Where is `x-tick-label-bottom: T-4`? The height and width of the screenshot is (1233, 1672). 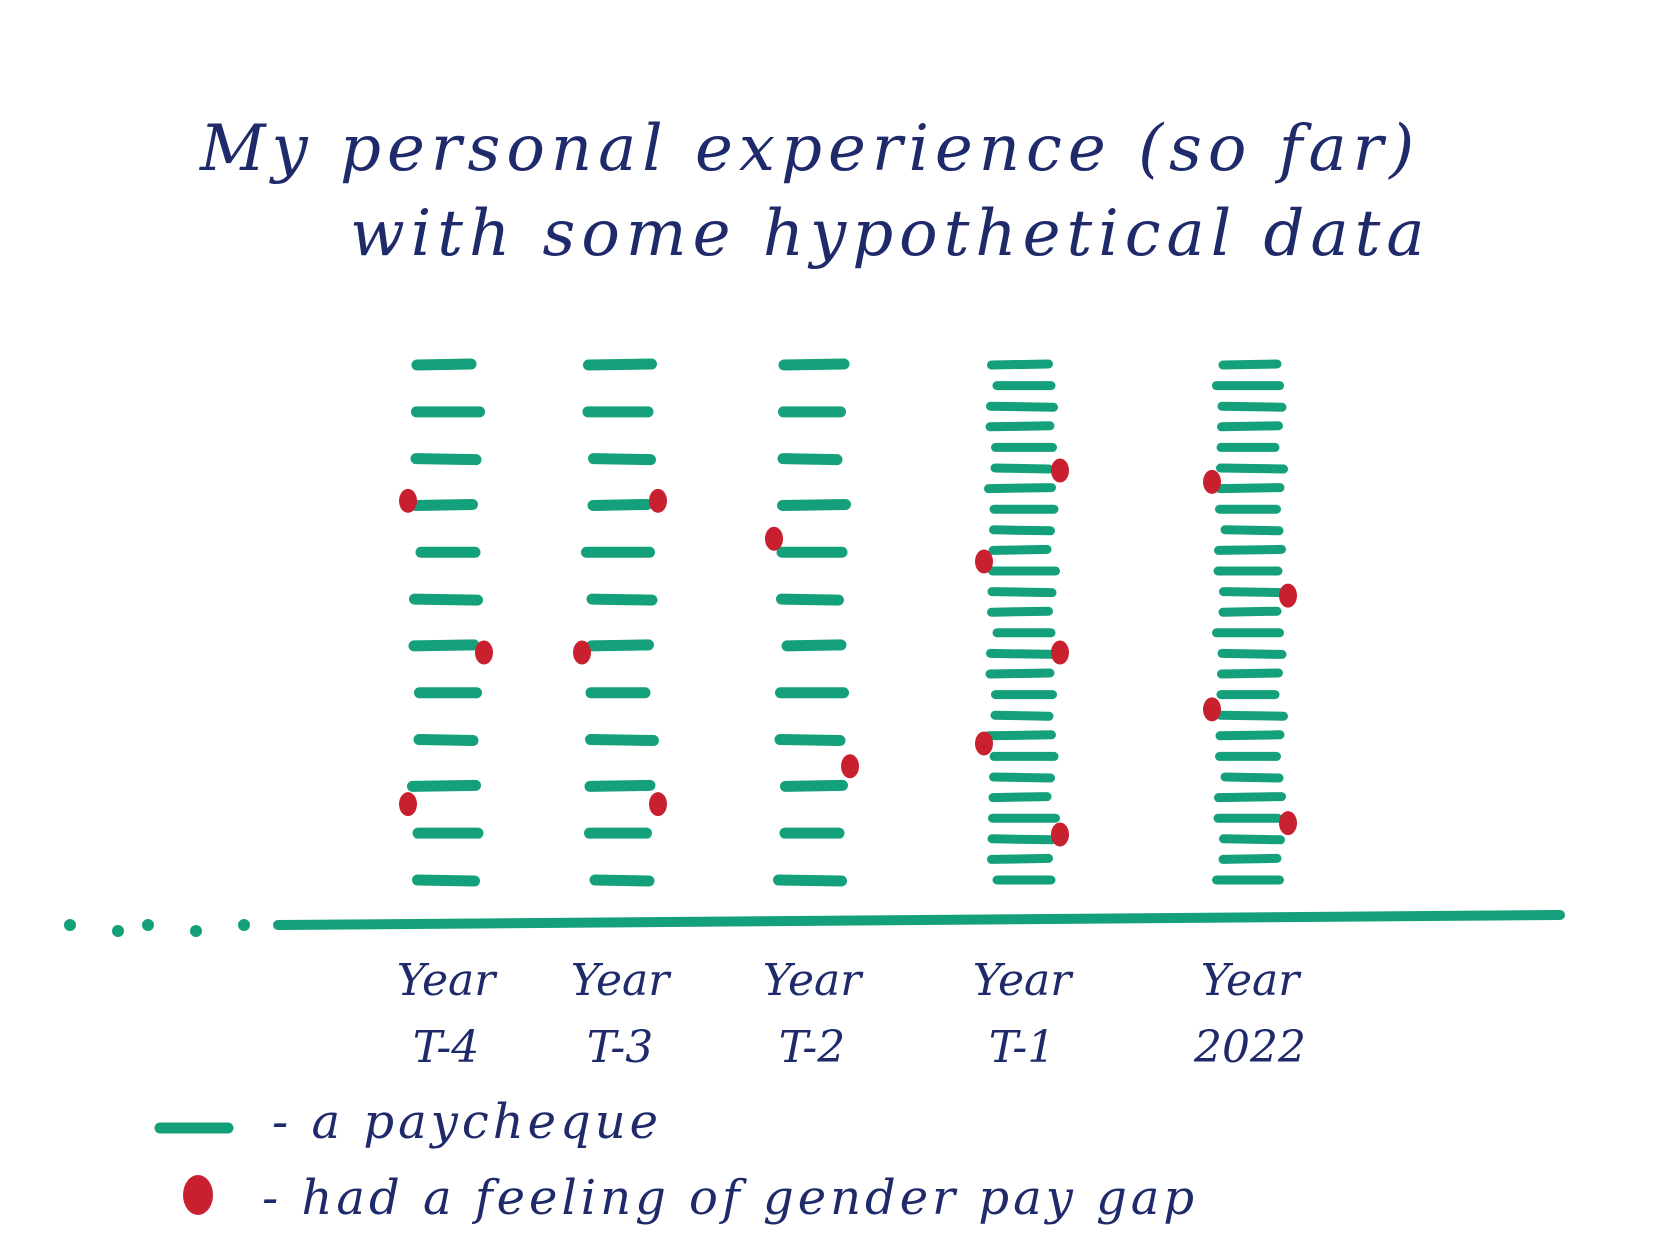 x-tick-label-bottom: T-4 is located at coordinates (446, 1047).